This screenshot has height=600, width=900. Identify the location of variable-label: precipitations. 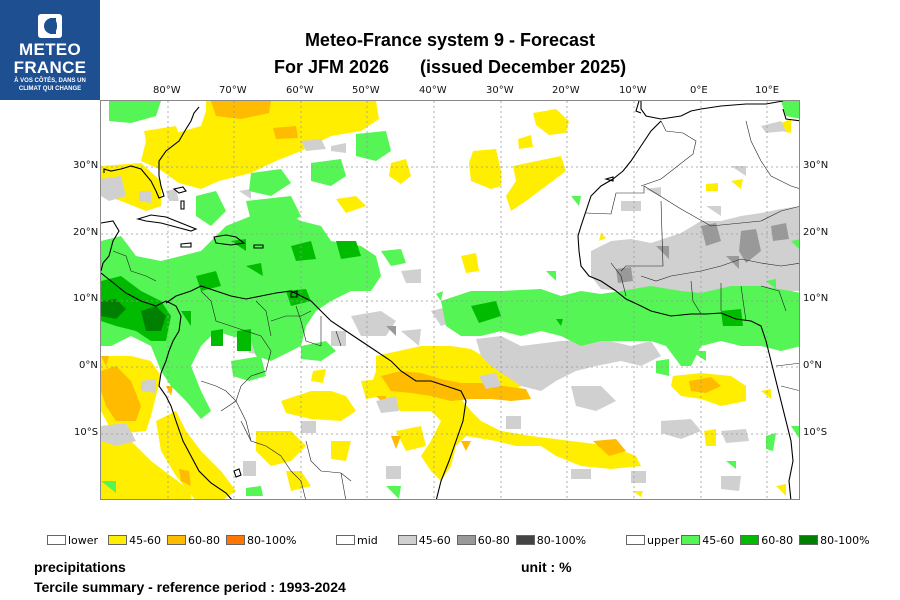
(80, 567).